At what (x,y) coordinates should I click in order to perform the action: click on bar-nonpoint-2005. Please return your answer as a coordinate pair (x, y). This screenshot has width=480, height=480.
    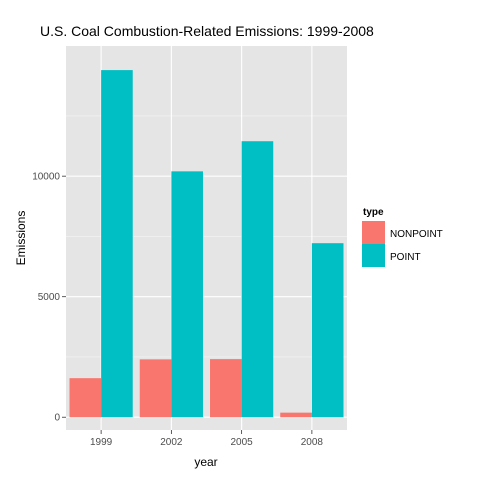
    Looking at the image, I should click on (226, 388).